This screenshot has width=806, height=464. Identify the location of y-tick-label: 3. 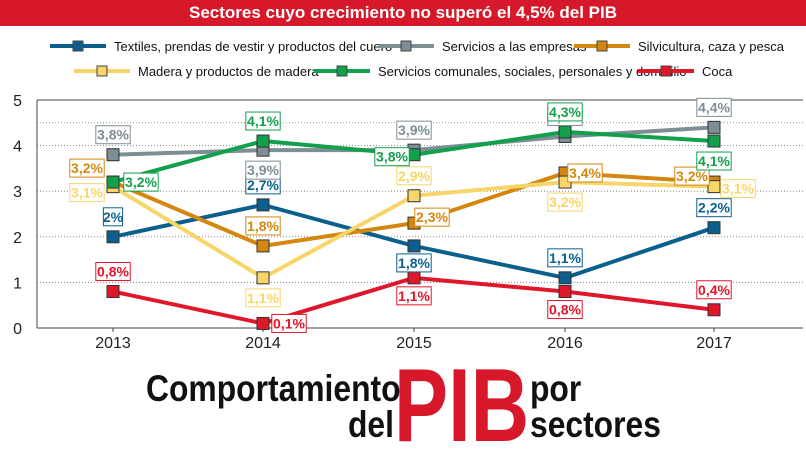
(17, 192).